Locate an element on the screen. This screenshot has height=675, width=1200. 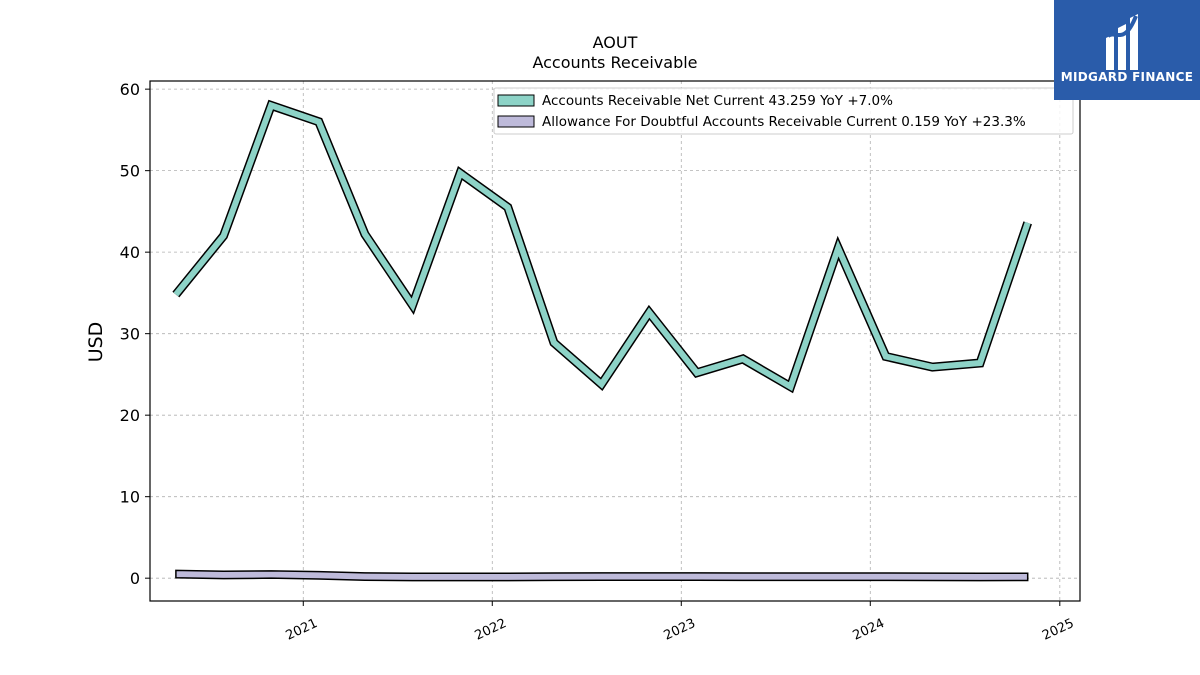
legend-box is located at coordinates (783, 111).